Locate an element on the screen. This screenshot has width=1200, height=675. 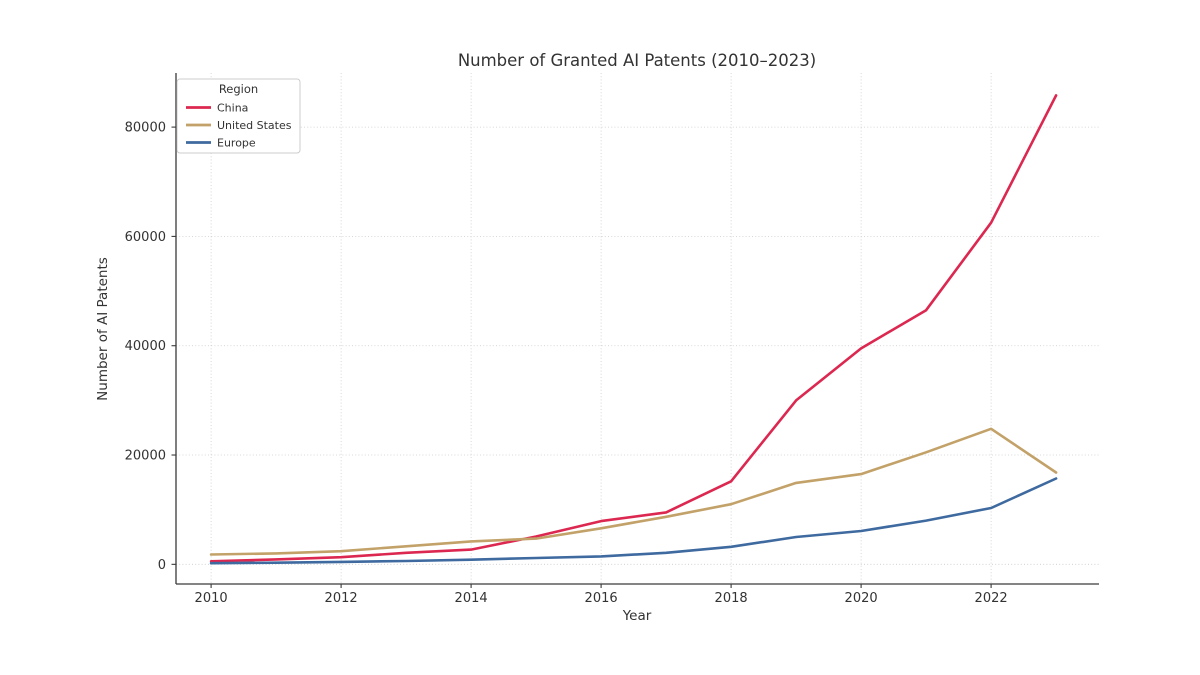
legend-box is located at coordinates (238, 116).